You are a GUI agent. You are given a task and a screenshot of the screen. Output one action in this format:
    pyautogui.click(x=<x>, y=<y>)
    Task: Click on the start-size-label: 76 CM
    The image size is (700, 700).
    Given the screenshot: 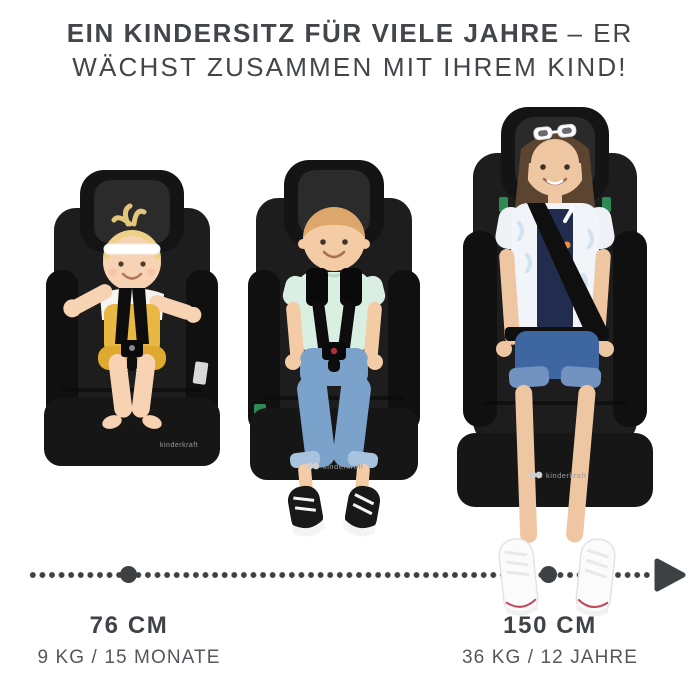 What is the action you would take?
    pyautogui.click(x=129, y=625)
    